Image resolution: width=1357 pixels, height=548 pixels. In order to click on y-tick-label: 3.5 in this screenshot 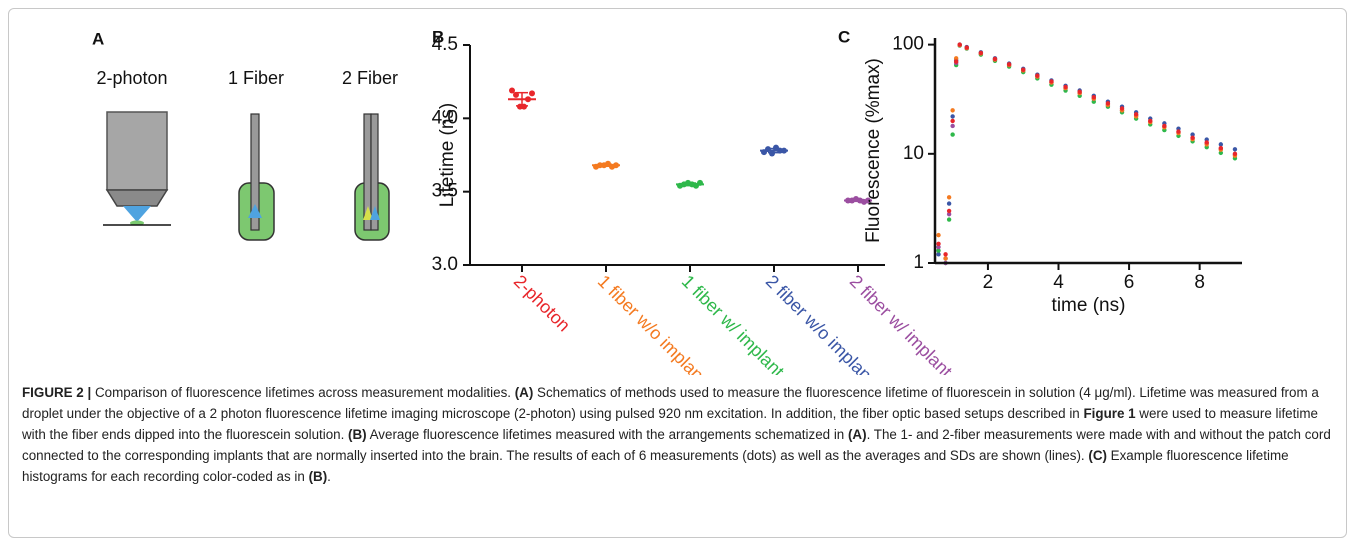, I will do `click(445, 191)`.